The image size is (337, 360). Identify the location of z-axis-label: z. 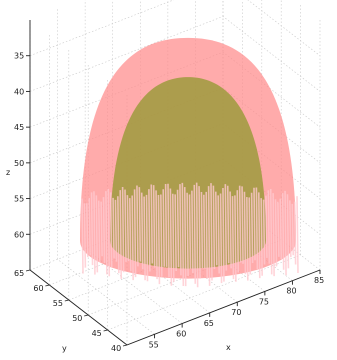
(8, 172).